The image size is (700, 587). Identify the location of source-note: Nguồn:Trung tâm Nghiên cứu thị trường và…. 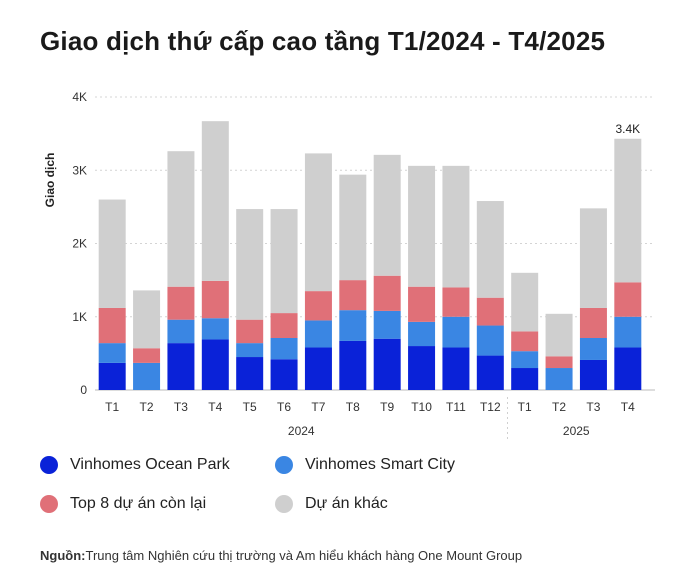
(281, 555).